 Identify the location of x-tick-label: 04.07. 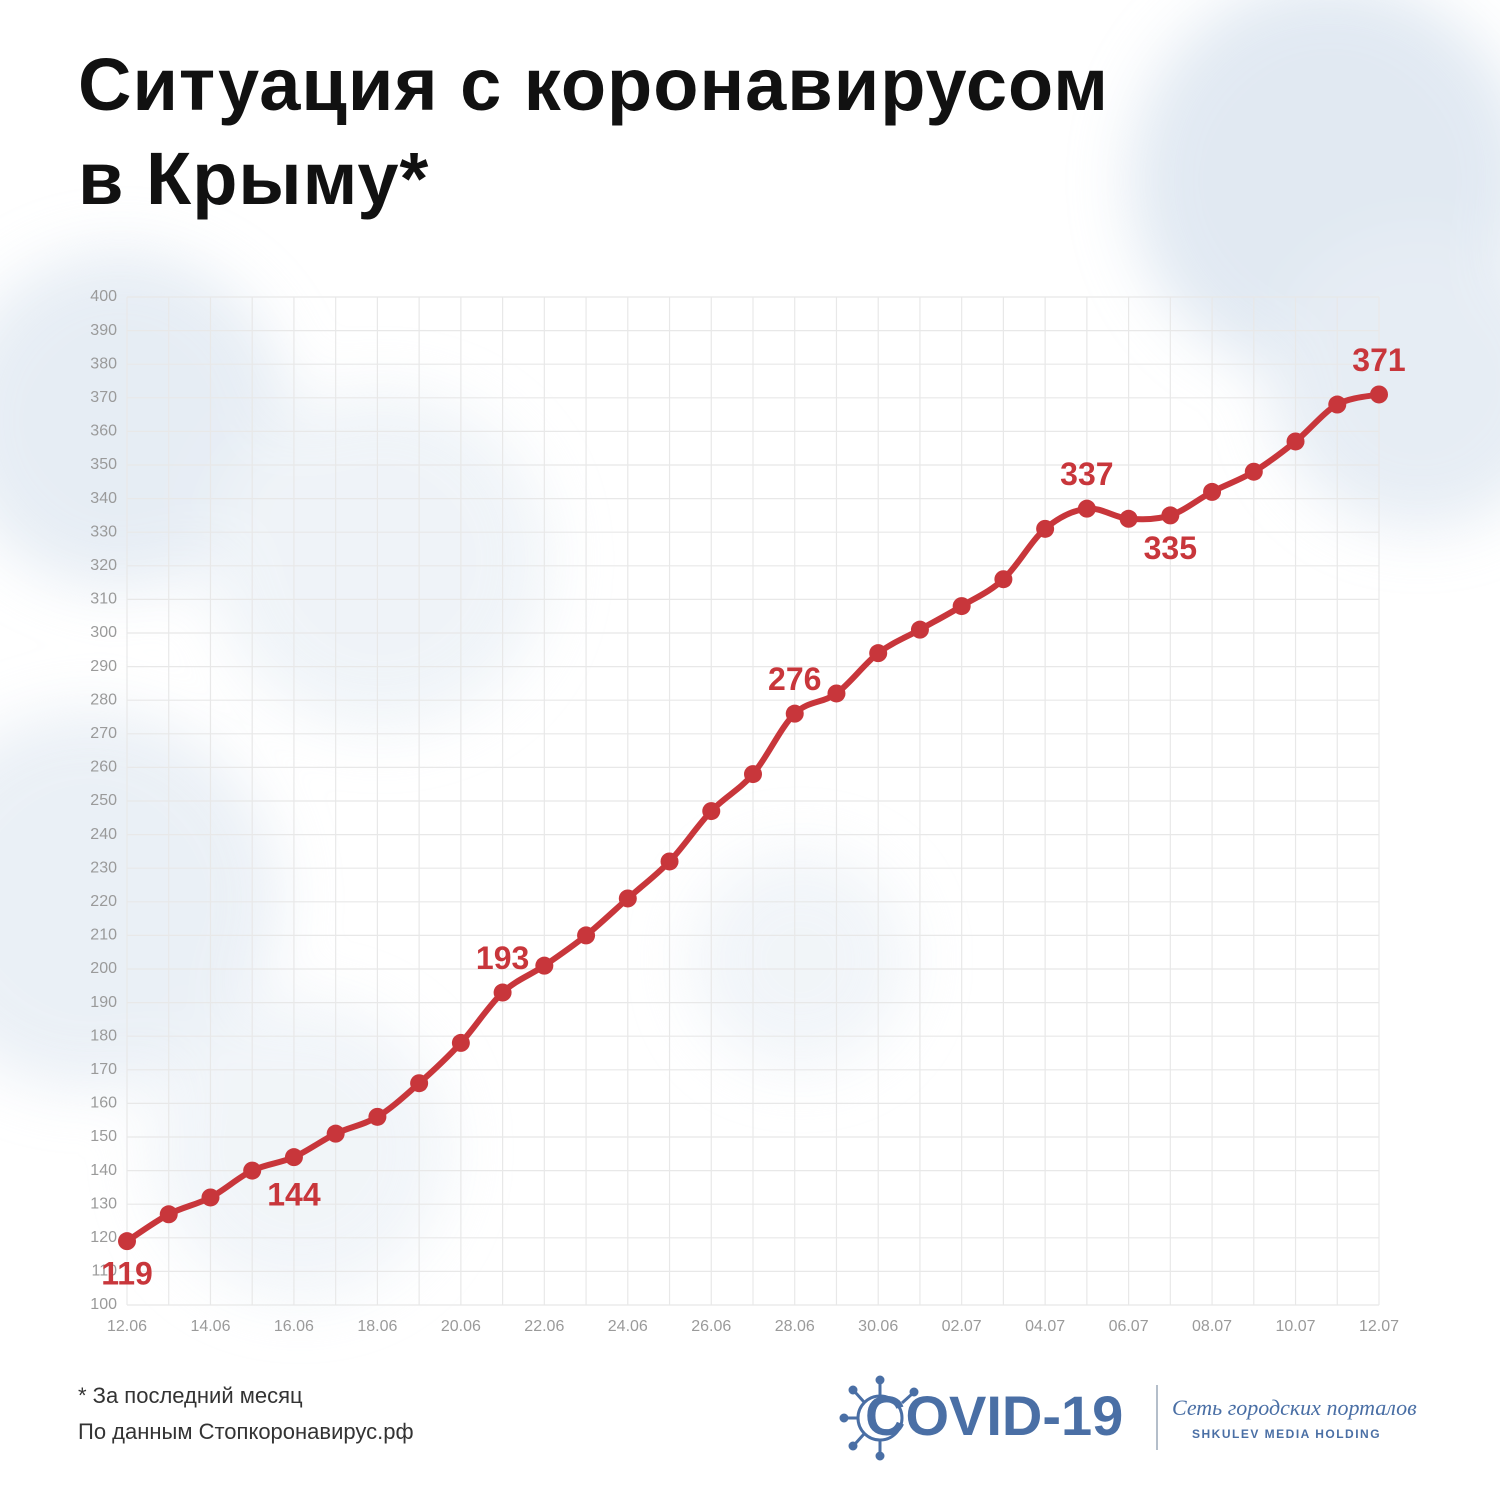
(1045, 1326).